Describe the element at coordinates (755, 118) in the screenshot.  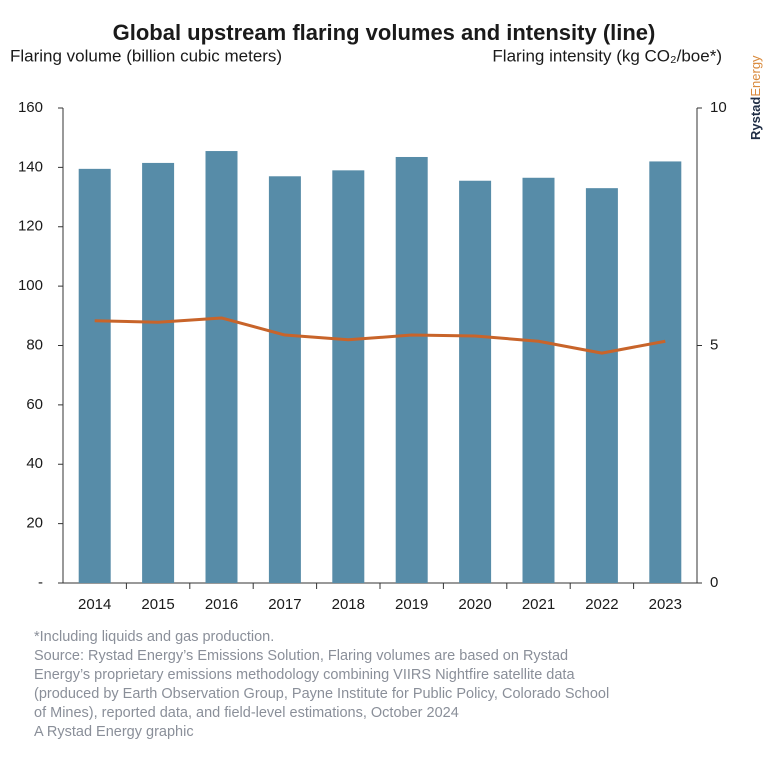
I see `brand-part: Rystad` at that location.